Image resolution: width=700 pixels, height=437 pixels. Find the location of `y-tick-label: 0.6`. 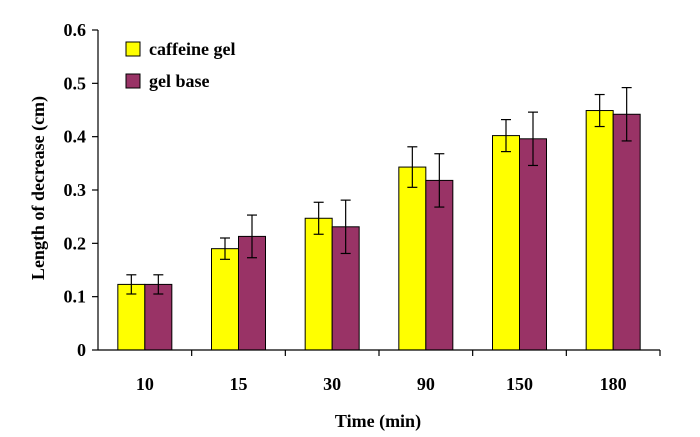

y-tick-label: 0.6 is located at coordinates (75, 30).